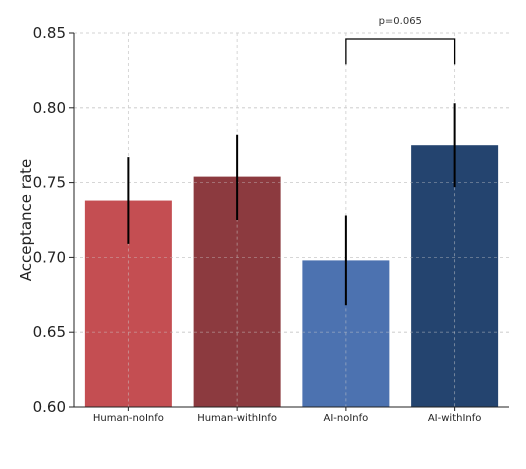 The height and width of the screenshot is (469, 526). What do you see at coordinates (49, 332) in the screenshot?
I see `y-tick-label: 0.65` at bounding box center [49, 332].